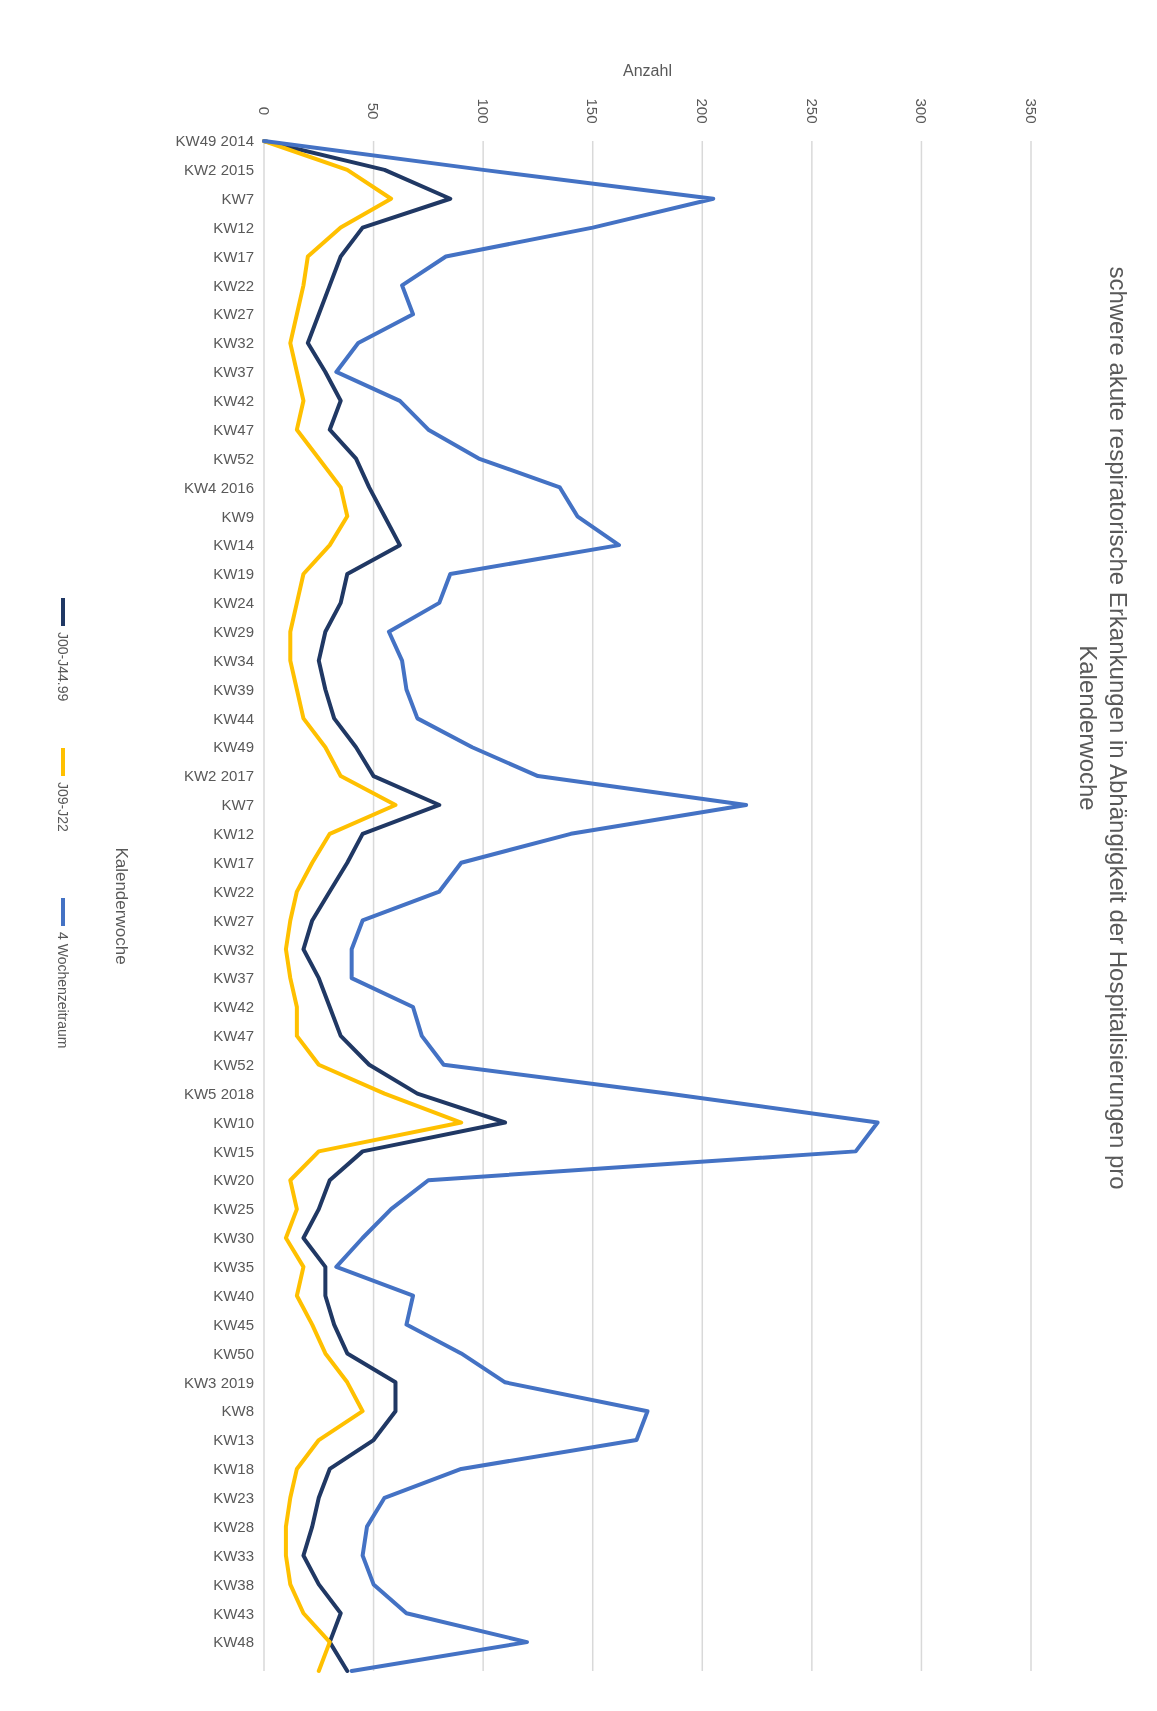  Describe the element at coordinates (233, 1238) in the screenshot. I see `y-tick-label: KW30` at that location.